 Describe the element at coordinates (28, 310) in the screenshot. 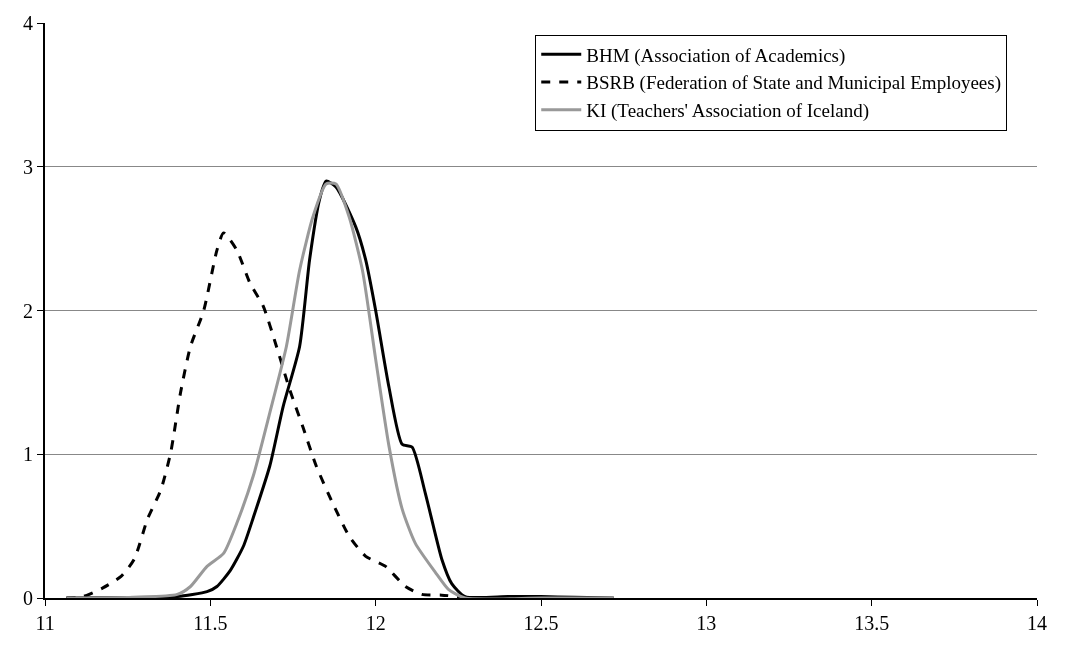

I see `y-tick-label: 2` at that location.